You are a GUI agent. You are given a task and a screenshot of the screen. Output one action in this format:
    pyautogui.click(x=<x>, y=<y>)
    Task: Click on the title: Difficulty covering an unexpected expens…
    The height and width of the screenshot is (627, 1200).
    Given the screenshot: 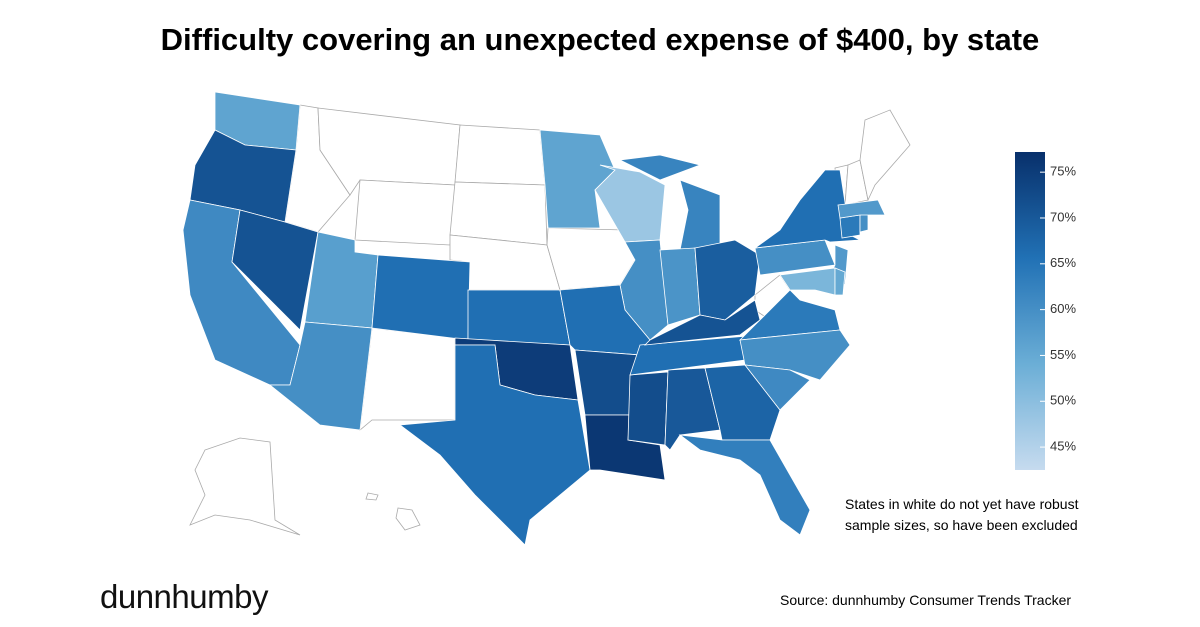 What is the action you would take?
    pyautogui.click(x=600, y=39)
    